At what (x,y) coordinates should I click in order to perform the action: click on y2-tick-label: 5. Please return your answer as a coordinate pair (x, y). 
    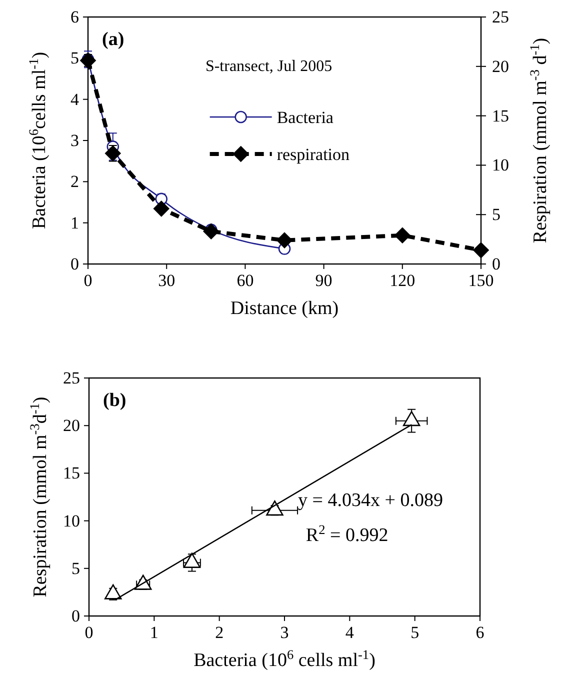
    Looking at the image, I should click on (496, 214).